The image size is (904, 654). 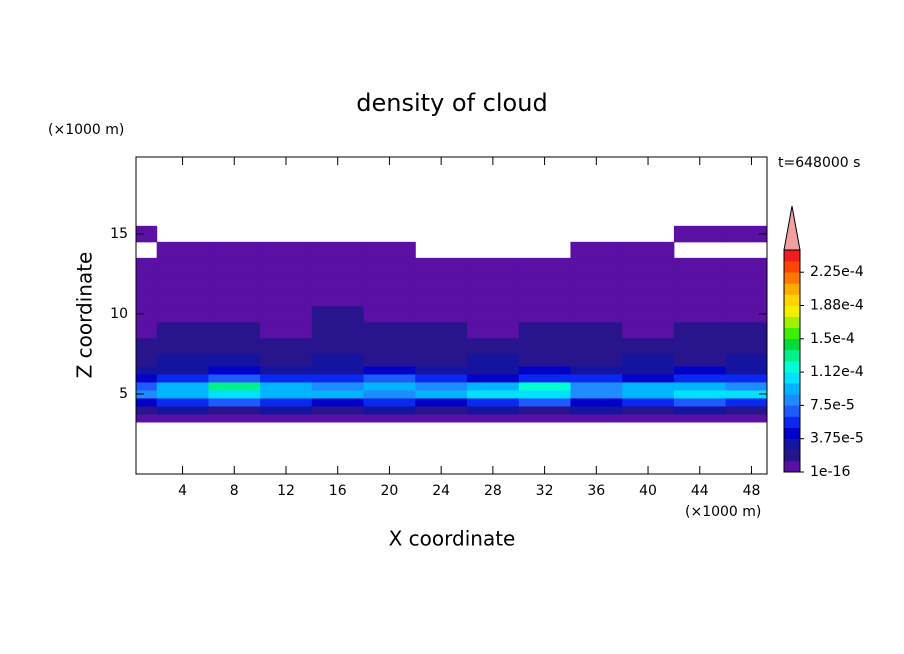 What do you see at coordinates (338, 491) in the screenshot?
I see `x-tick-label: 16` at bounding box center [338, 491].